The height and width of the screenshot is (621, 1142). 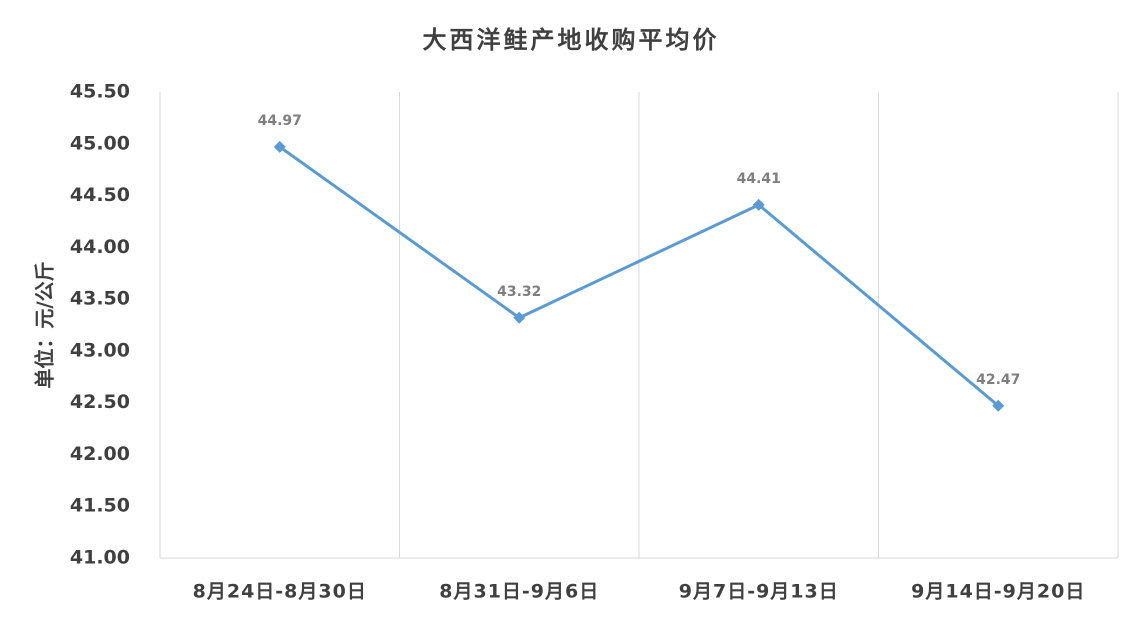 I want to click on y-tick-label: 44.00, so click(x=100, y=247).